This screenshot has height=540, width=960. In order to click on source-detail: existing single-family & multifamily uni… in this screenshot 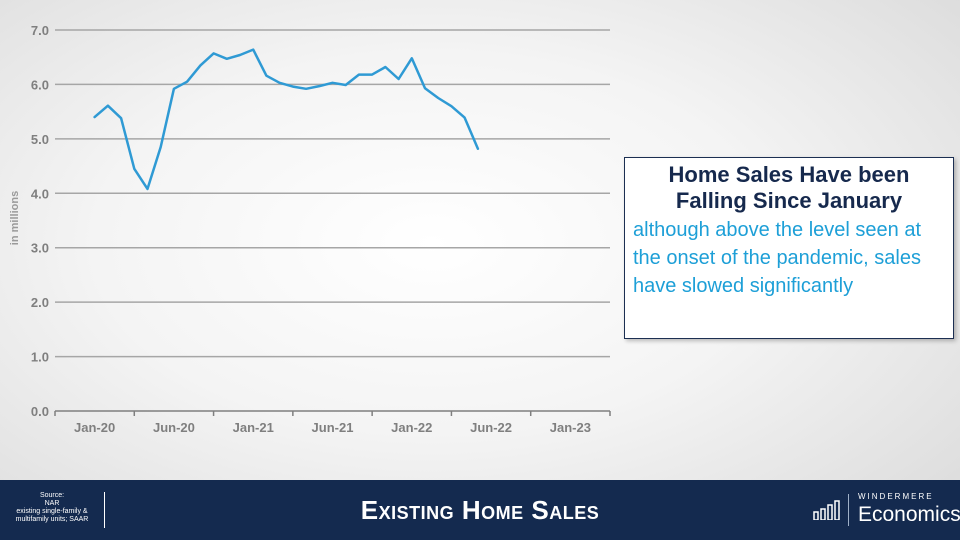, I will do `click(52, 515)`.